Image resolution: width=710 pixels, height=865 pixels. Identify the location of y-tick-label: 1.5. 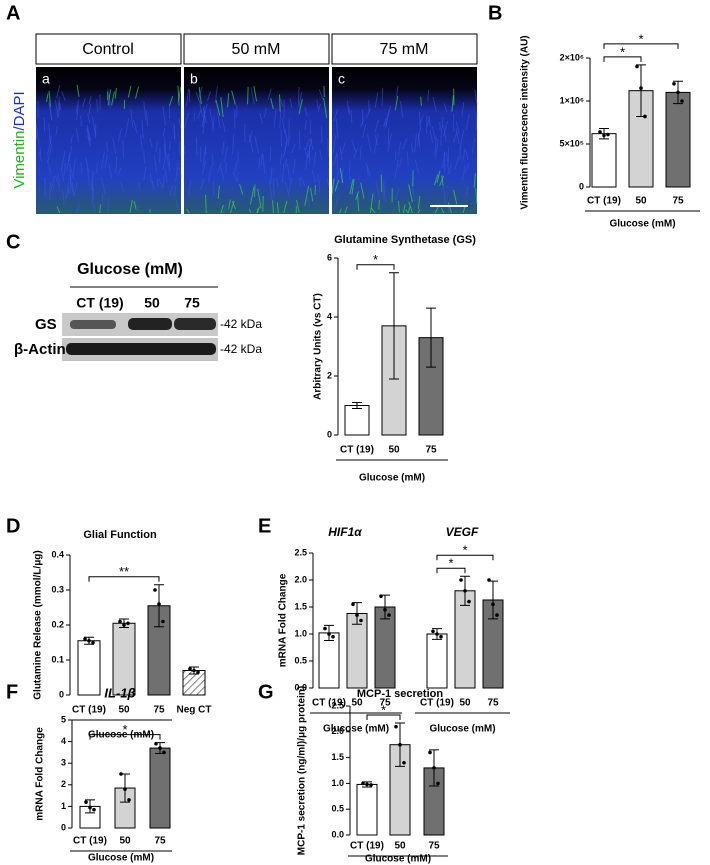
(300, 606).